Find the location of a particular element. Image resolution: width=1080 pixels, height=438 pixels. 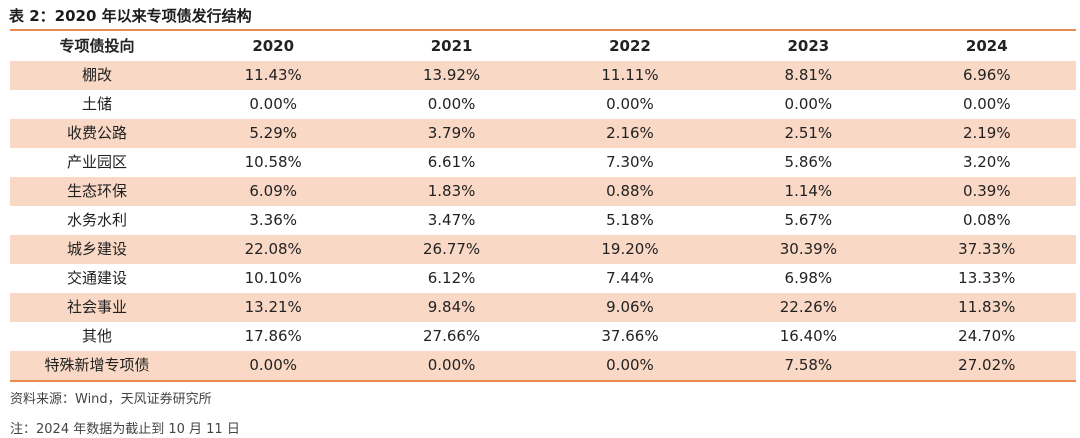

row-label-cell: 水务水利 is located at coordinates (96, 220).